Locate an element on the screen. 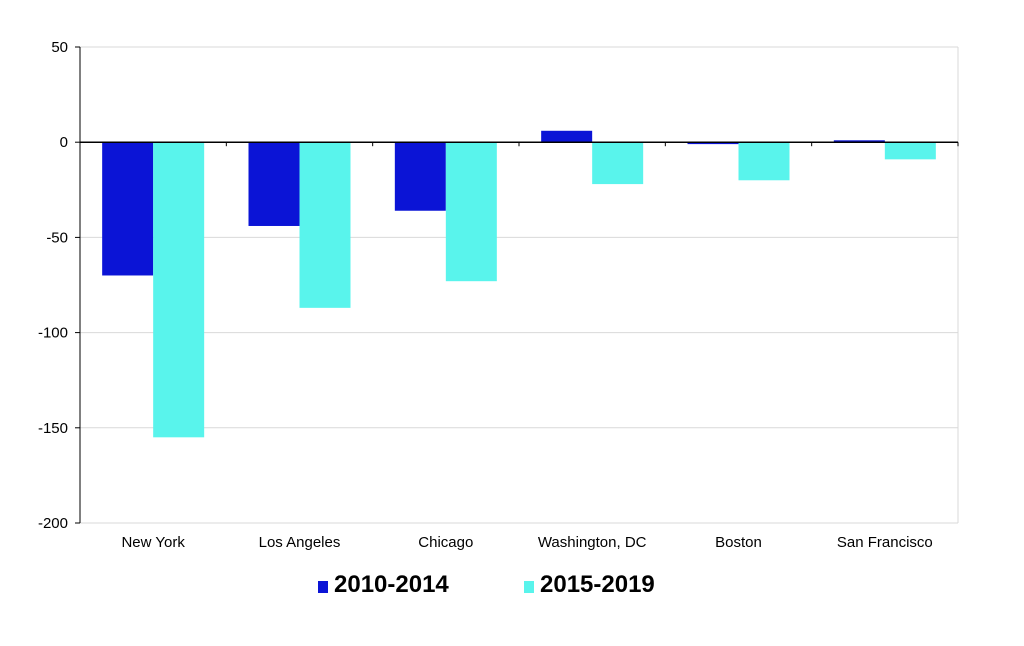 The image size is (1024, 646). bar-2010-2014-New York is located at coordinates (128, 209).